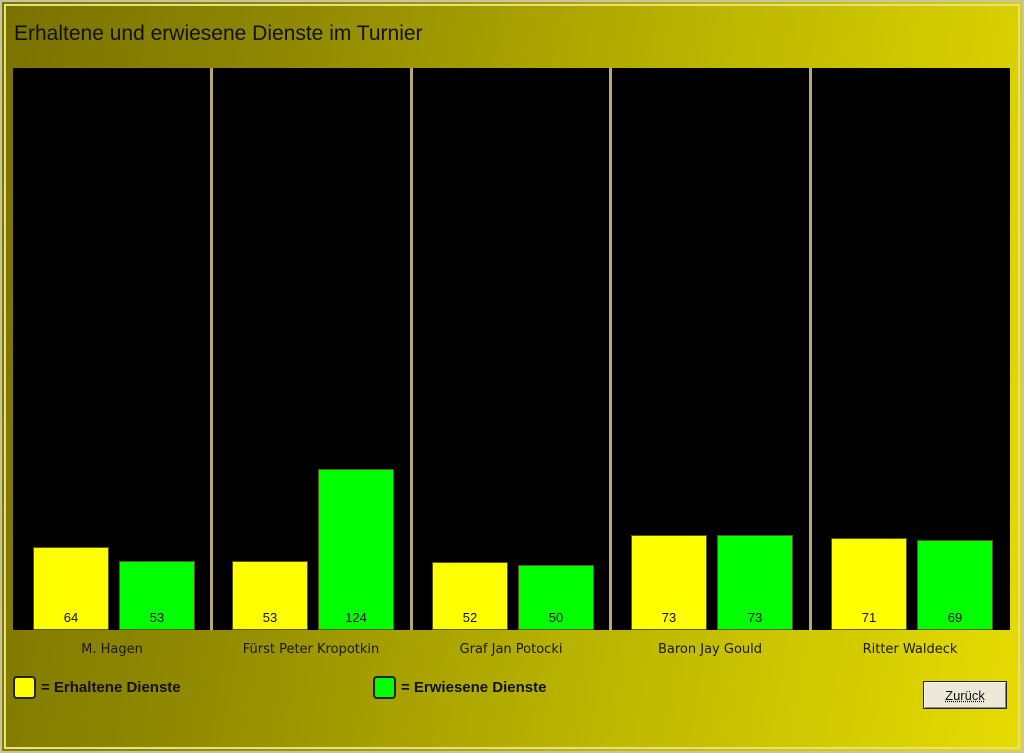  Describe the element at coordinates (955, 617) in the screenshot. I see `bar-value-label: 69` at that location.